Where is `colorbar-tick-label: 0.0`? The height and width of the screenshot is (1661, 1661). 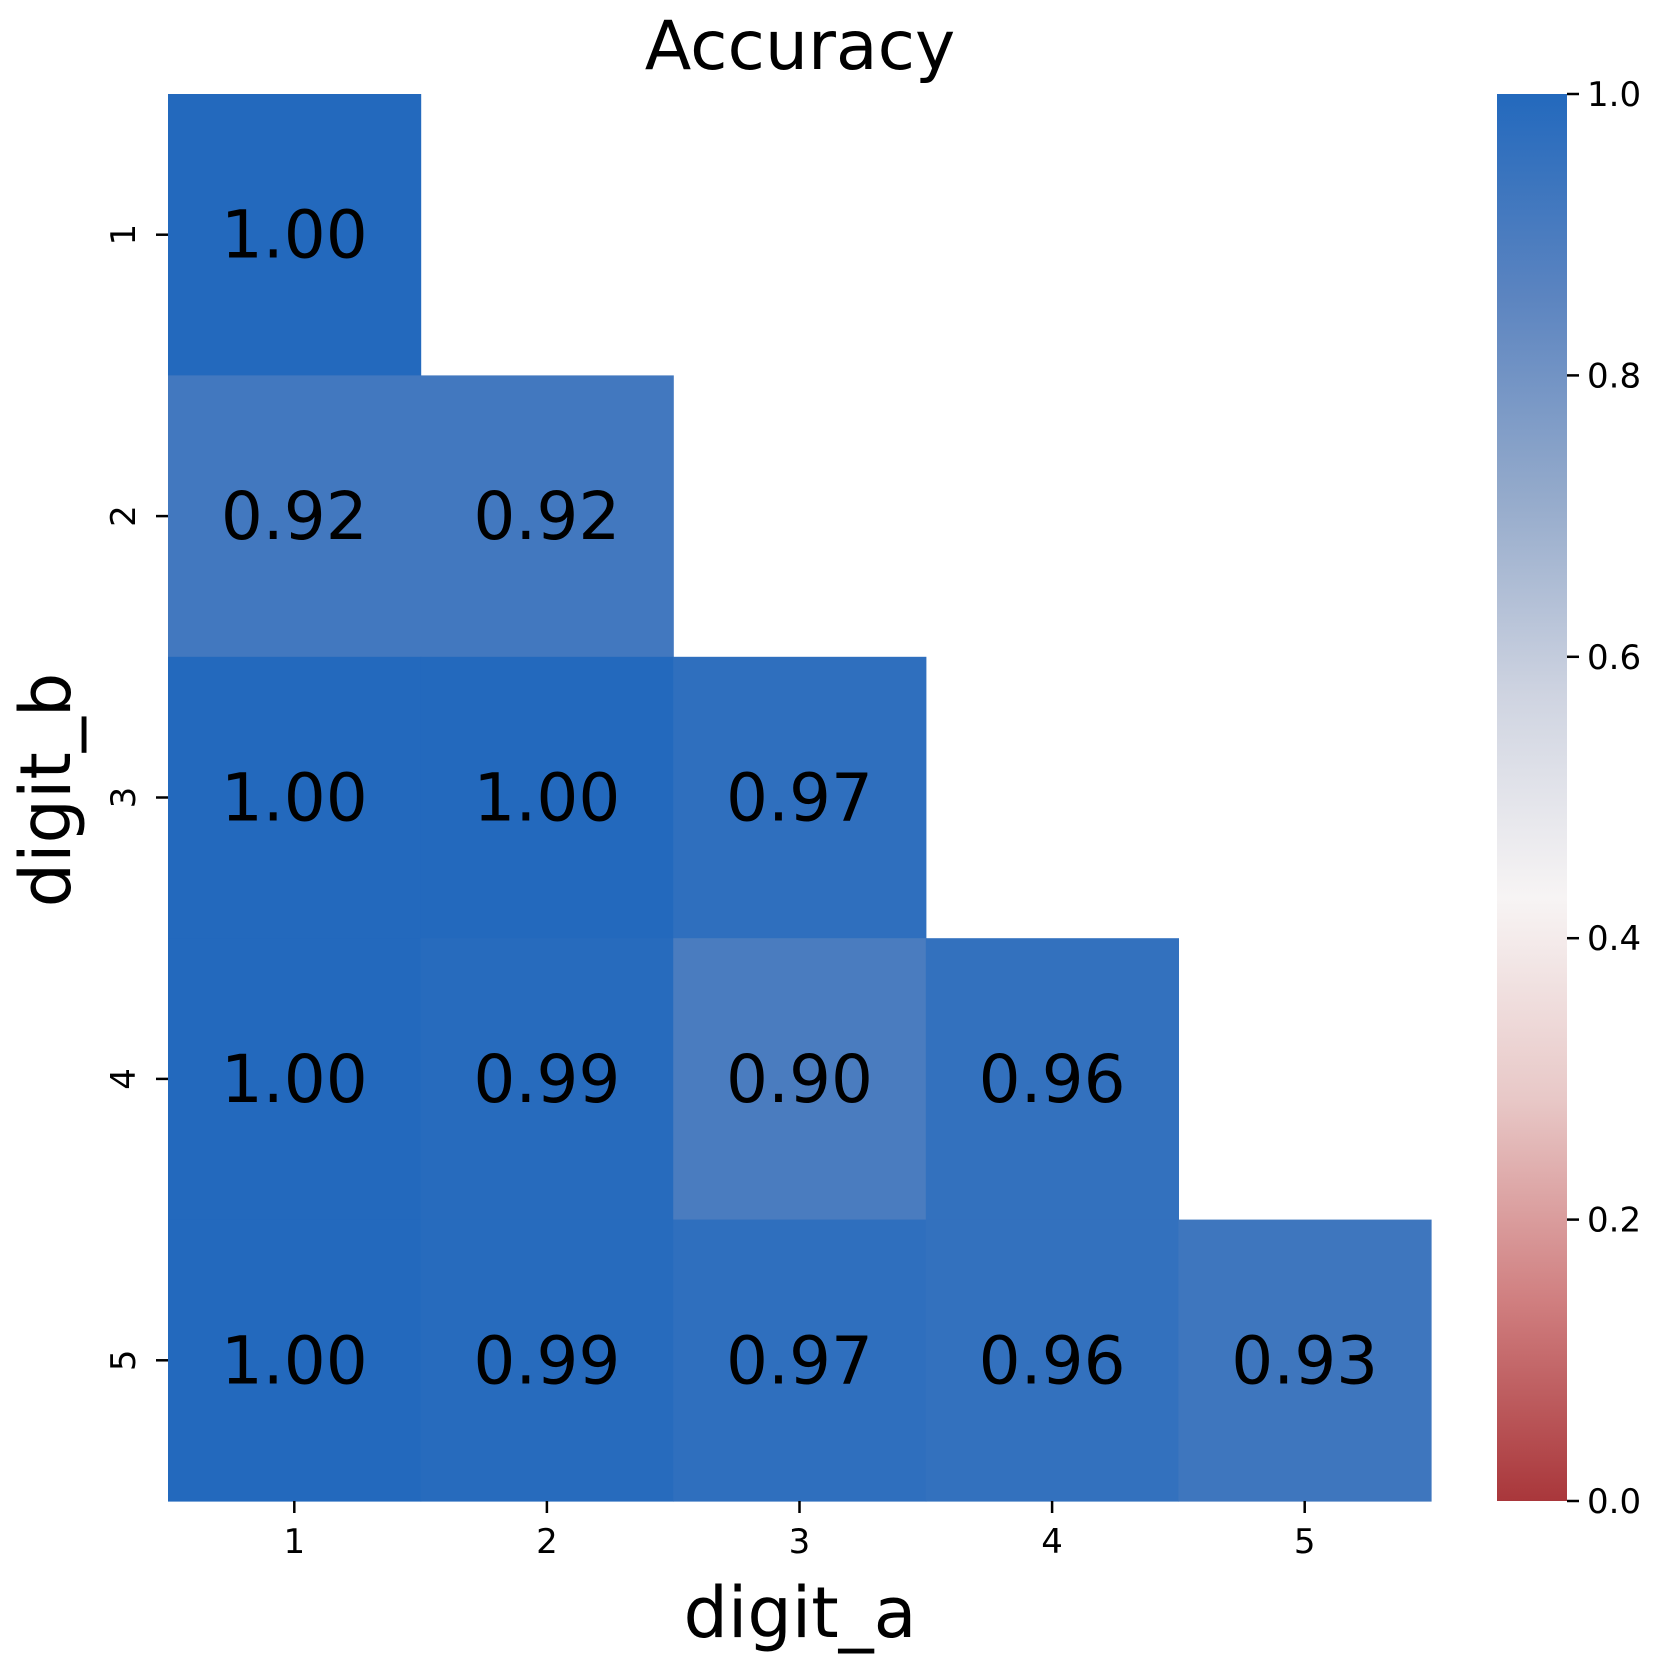 colorbar-tick-label: 0.0 is located at coordinates (1614, 1502).